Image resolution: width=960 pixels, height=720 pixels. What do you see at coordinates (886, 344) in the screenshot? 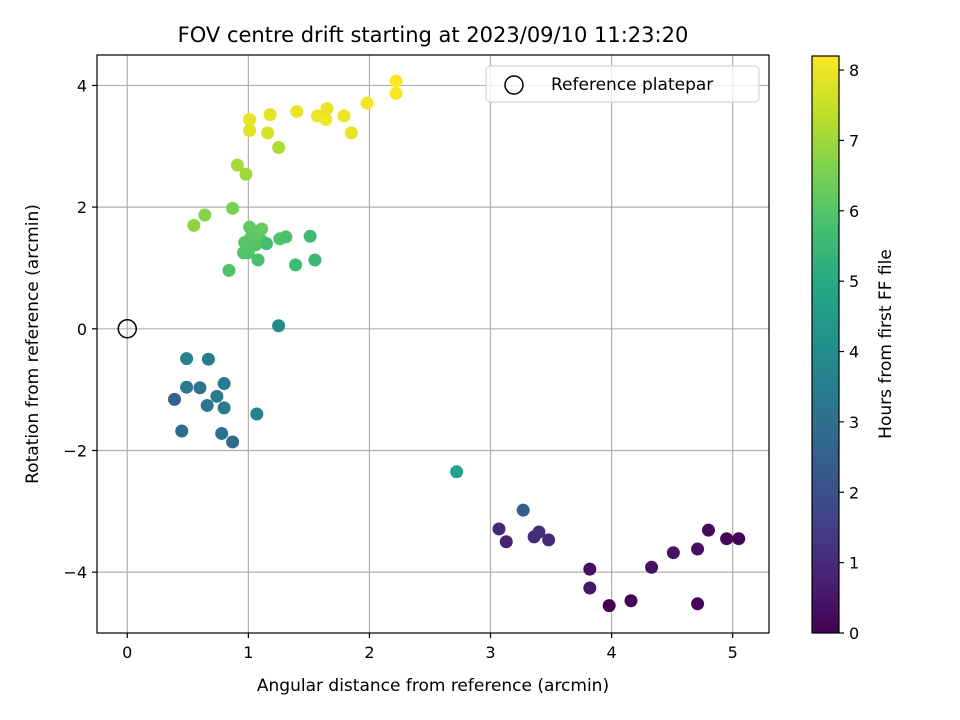
I see `colorbar-label: Hours from first FF file` at bounding box center [886, 344].